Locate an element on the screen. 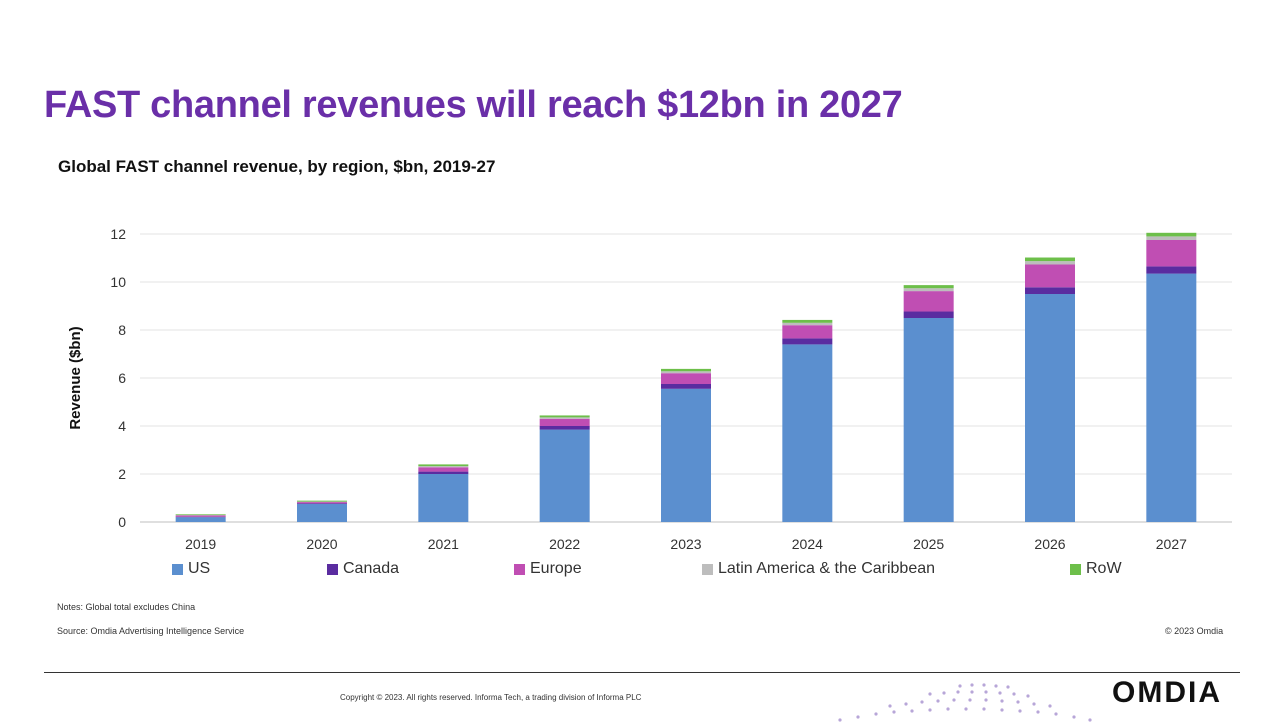 This screenshot has width=1284, height=728. bar-segment-latin-america-the-caribbean-2025 is located at coordinates (928, 290).